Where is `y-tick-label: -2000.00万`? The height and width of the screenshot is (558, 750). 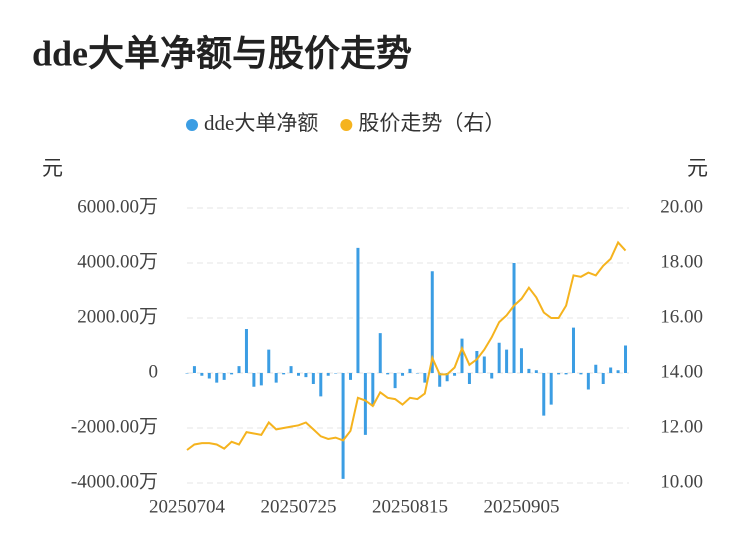
y-tick-label: -2000.00万 is located at coordinates (114, 426).